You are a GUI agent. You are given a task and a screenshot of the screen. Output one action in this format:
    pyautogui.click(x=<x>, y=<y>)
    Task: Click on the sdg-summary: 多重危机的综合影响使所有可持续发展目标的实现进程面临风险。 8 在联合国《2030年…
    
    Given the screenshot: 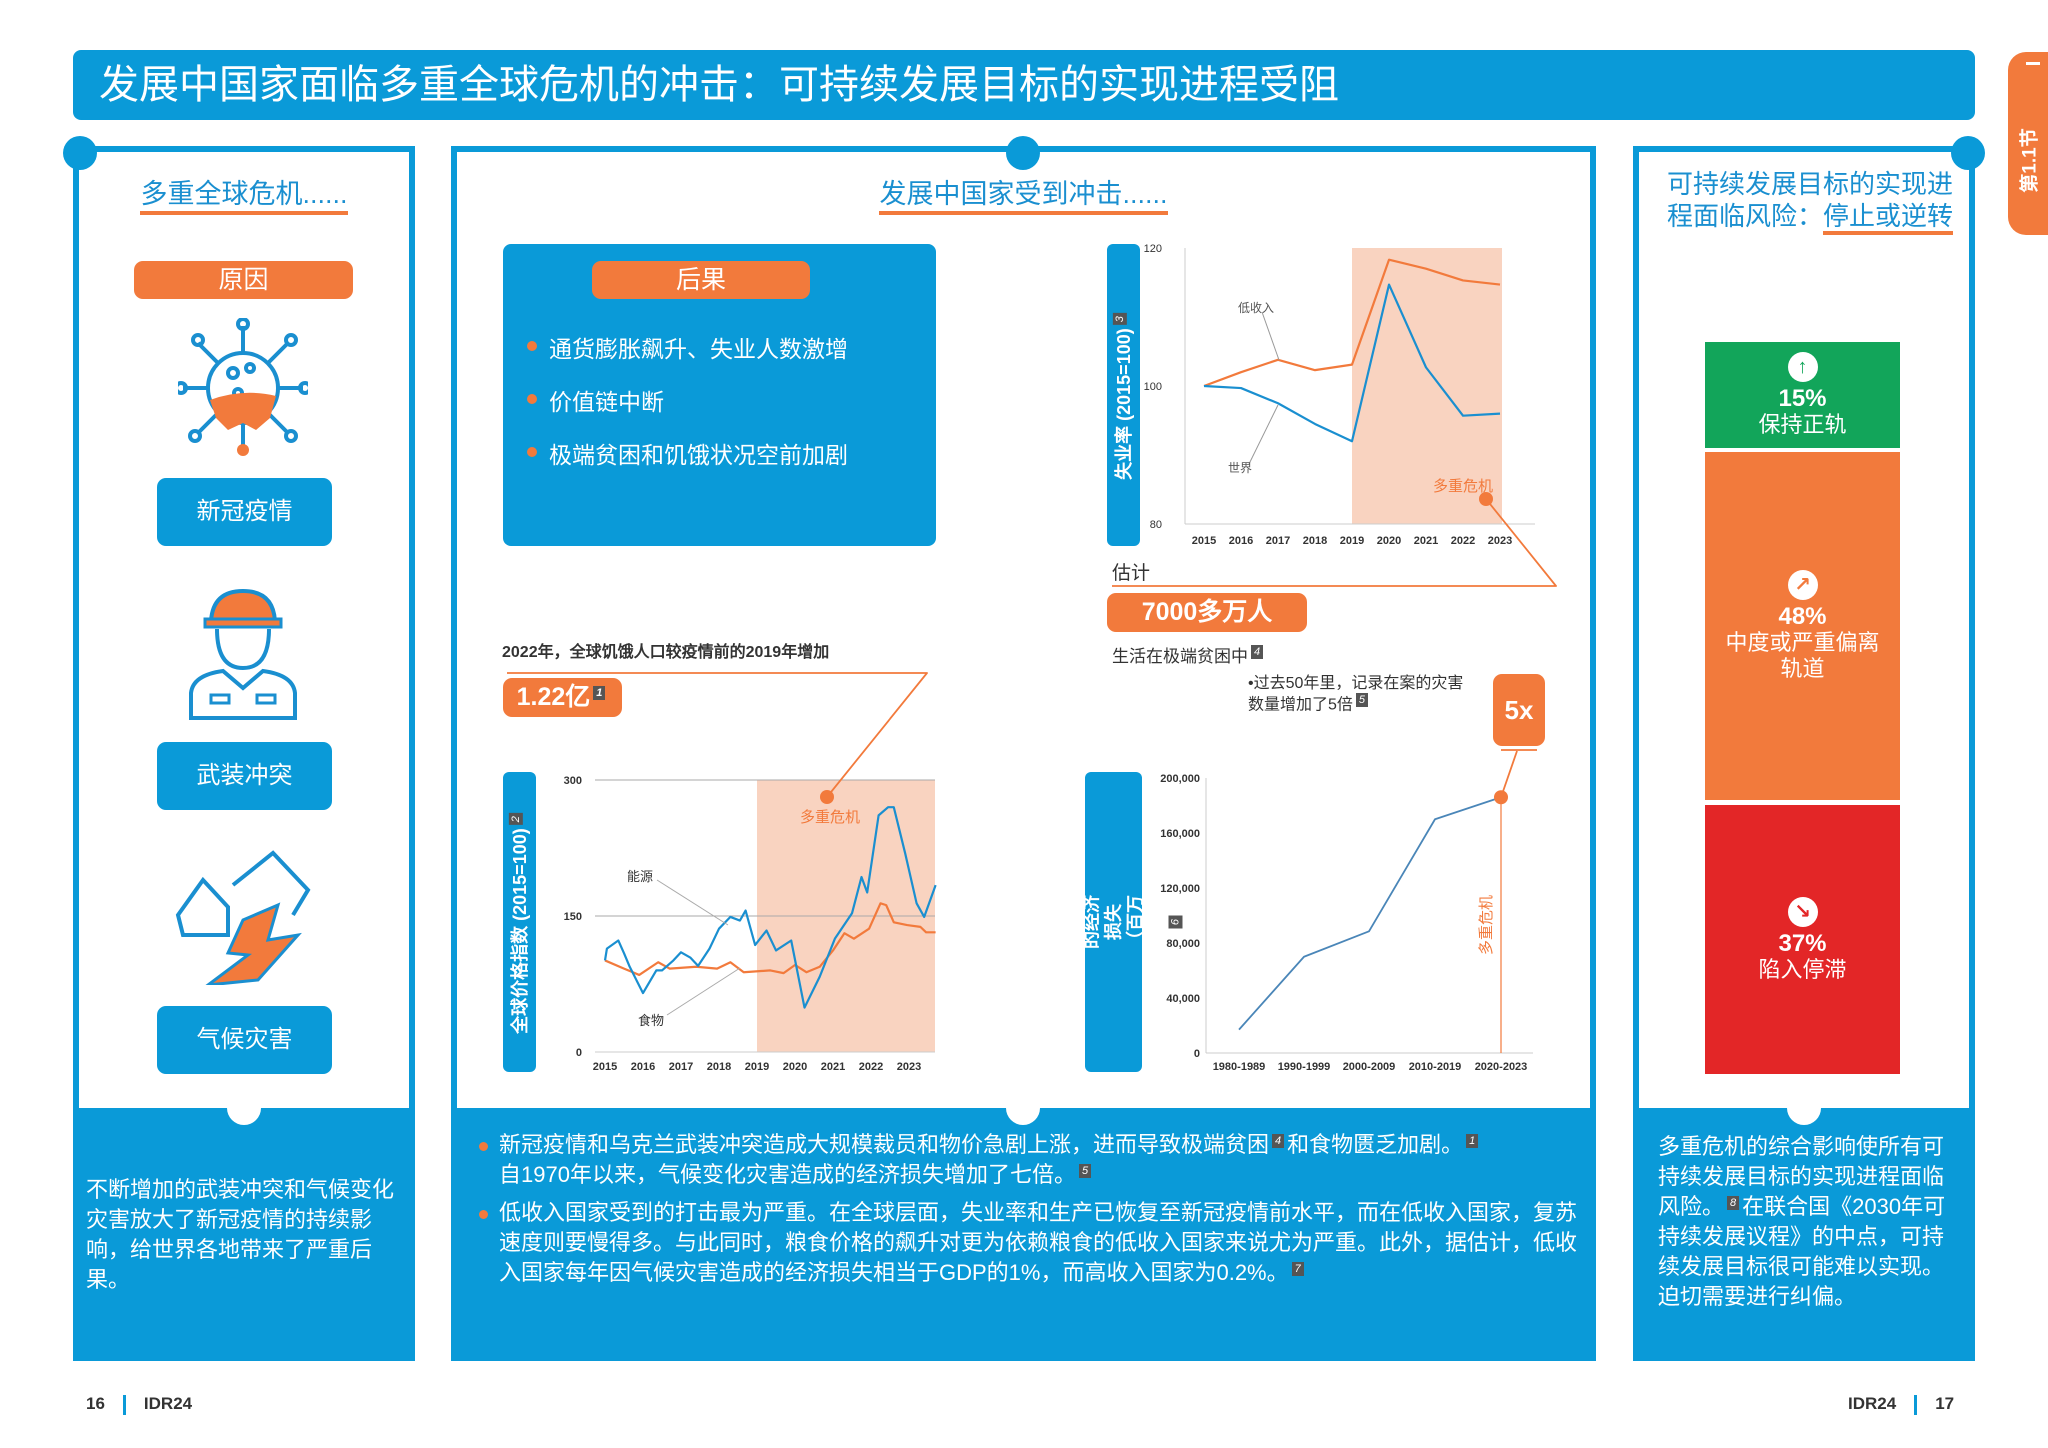 What is the action you would take?
    pyautogui.click(x=1802, y=1221)
    